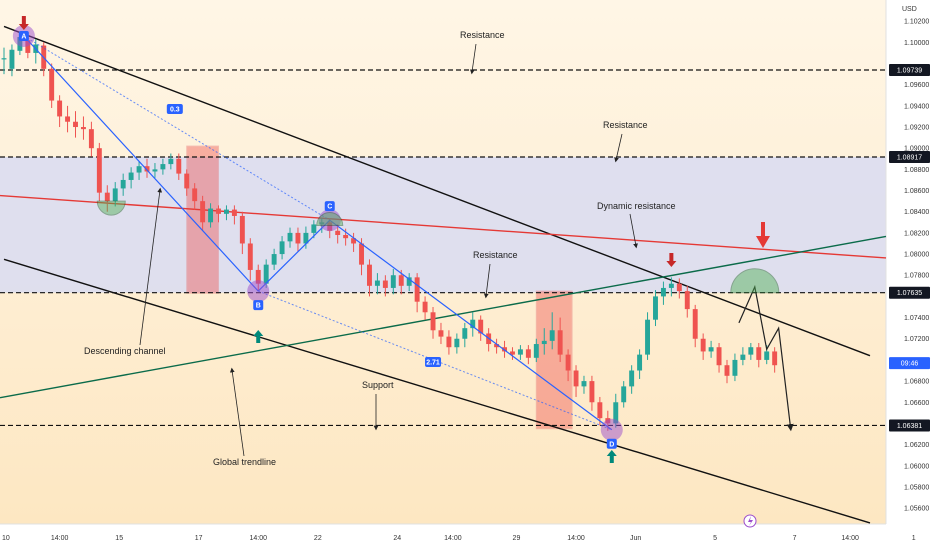 The image size is (932, 550). I want to click on price-tick-label: 1.08600, so click(916, 191).